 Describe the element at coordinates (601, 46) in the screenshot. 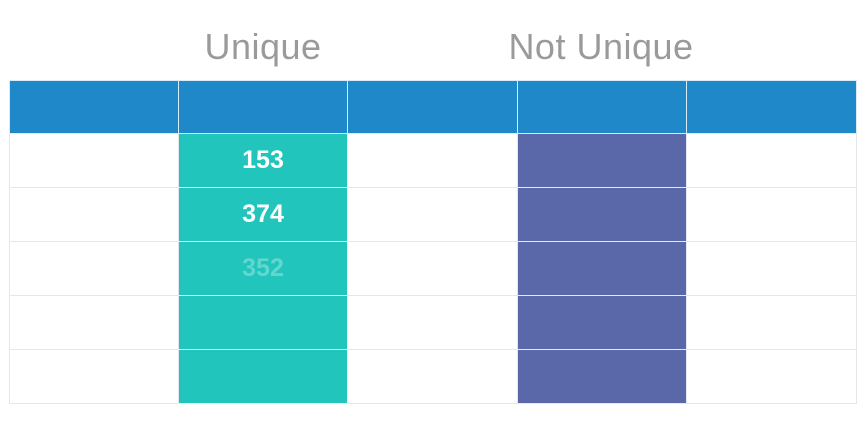

I see `not-unique-column-heading: Not Unique` at that location.